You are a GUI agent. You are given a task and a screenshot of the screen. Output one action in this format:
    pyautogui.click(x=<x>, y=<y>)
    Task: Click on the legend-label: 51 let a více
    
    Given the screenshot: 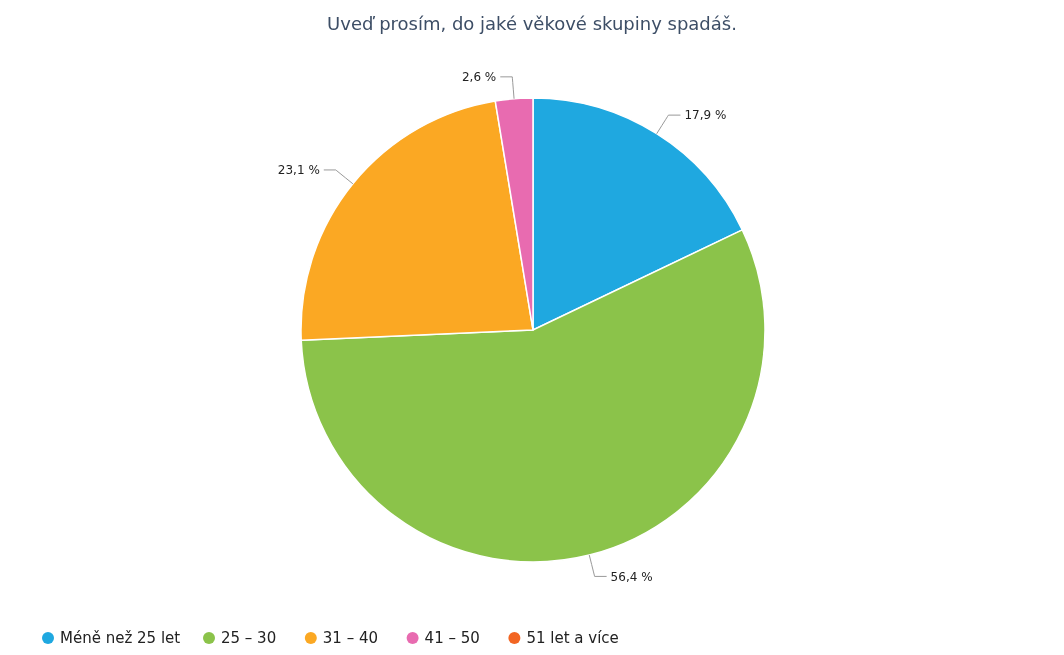 What is the action you would take?
    pyautogui.click(x=572, y=638)
    